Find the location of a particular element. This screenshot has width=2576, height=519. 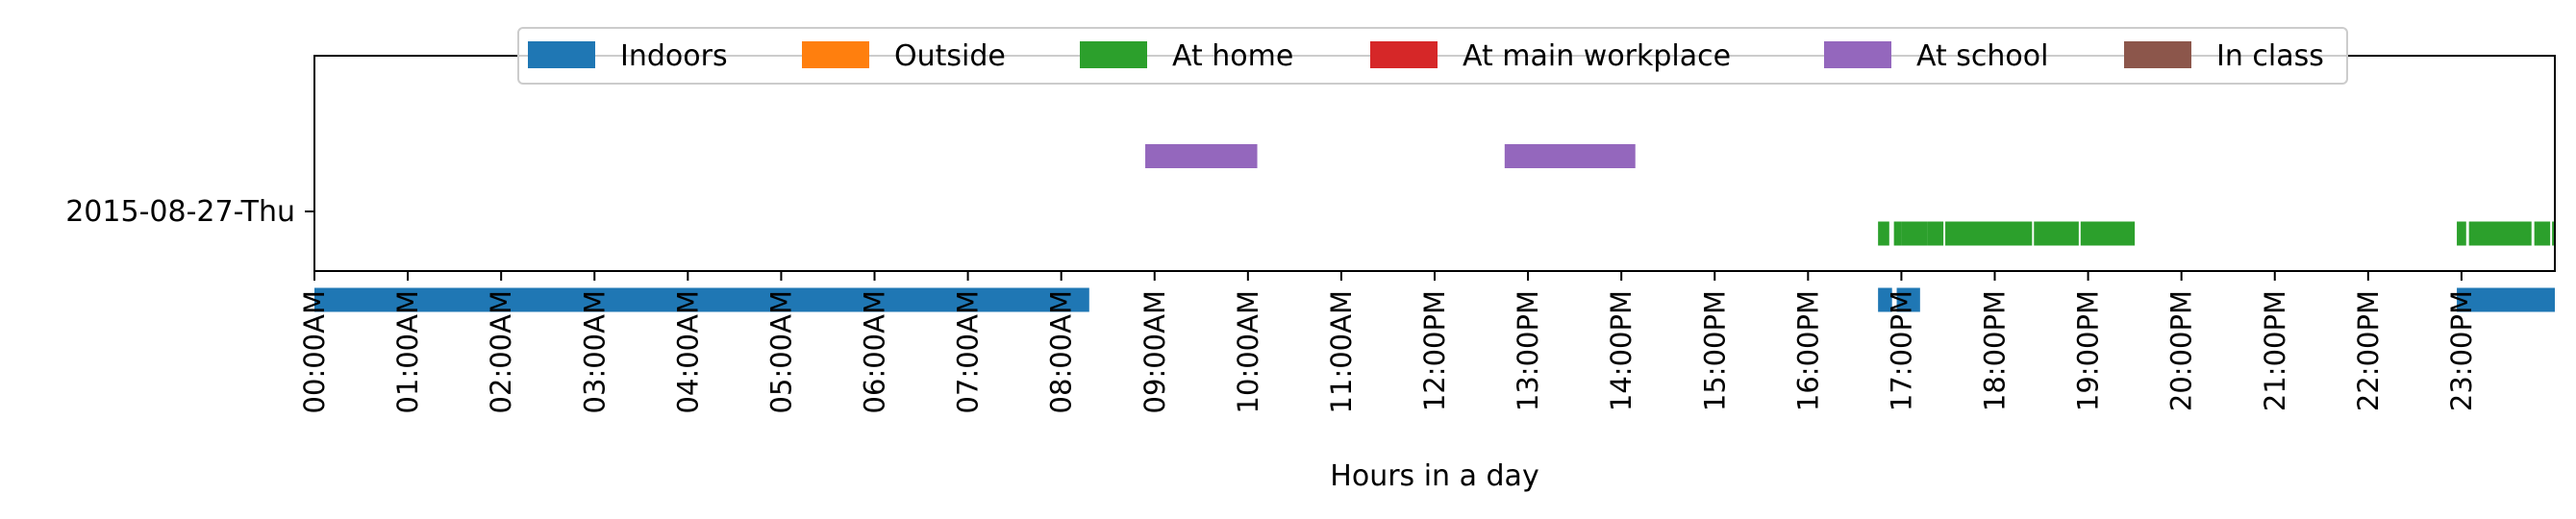

x-tick-label: 14:00PM is located at coordinates (1621, 350).